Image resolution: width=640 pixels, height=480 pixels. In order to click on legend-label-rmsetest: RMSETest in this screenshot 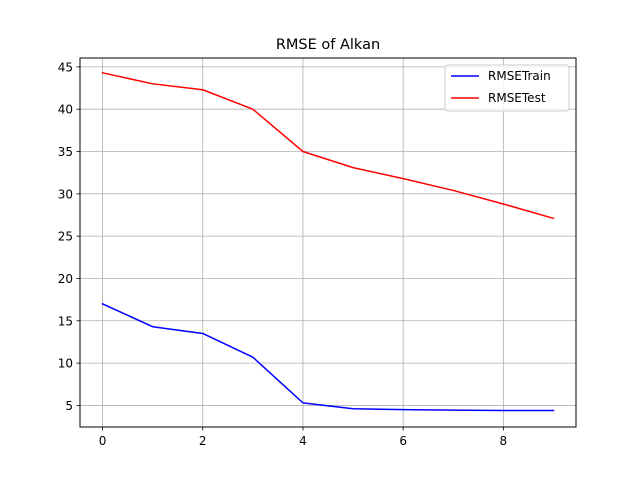, I will do `click(517, 98)`.